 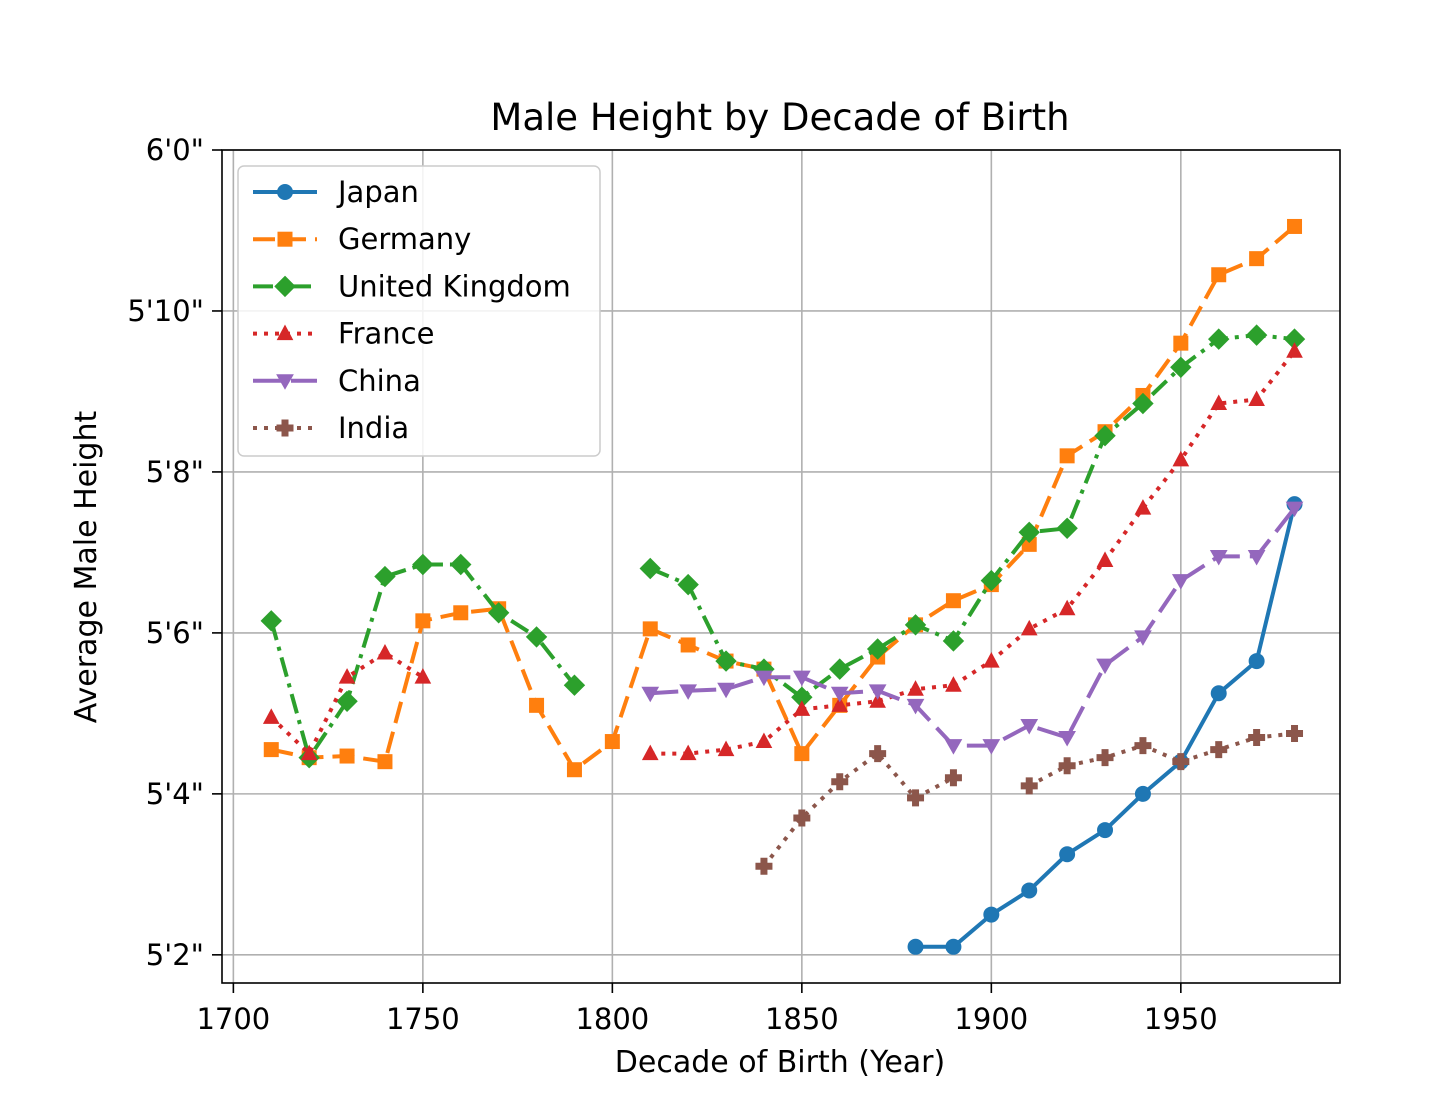 I want to click on x-tick-label: 1900, so click(x=991, y=1019).